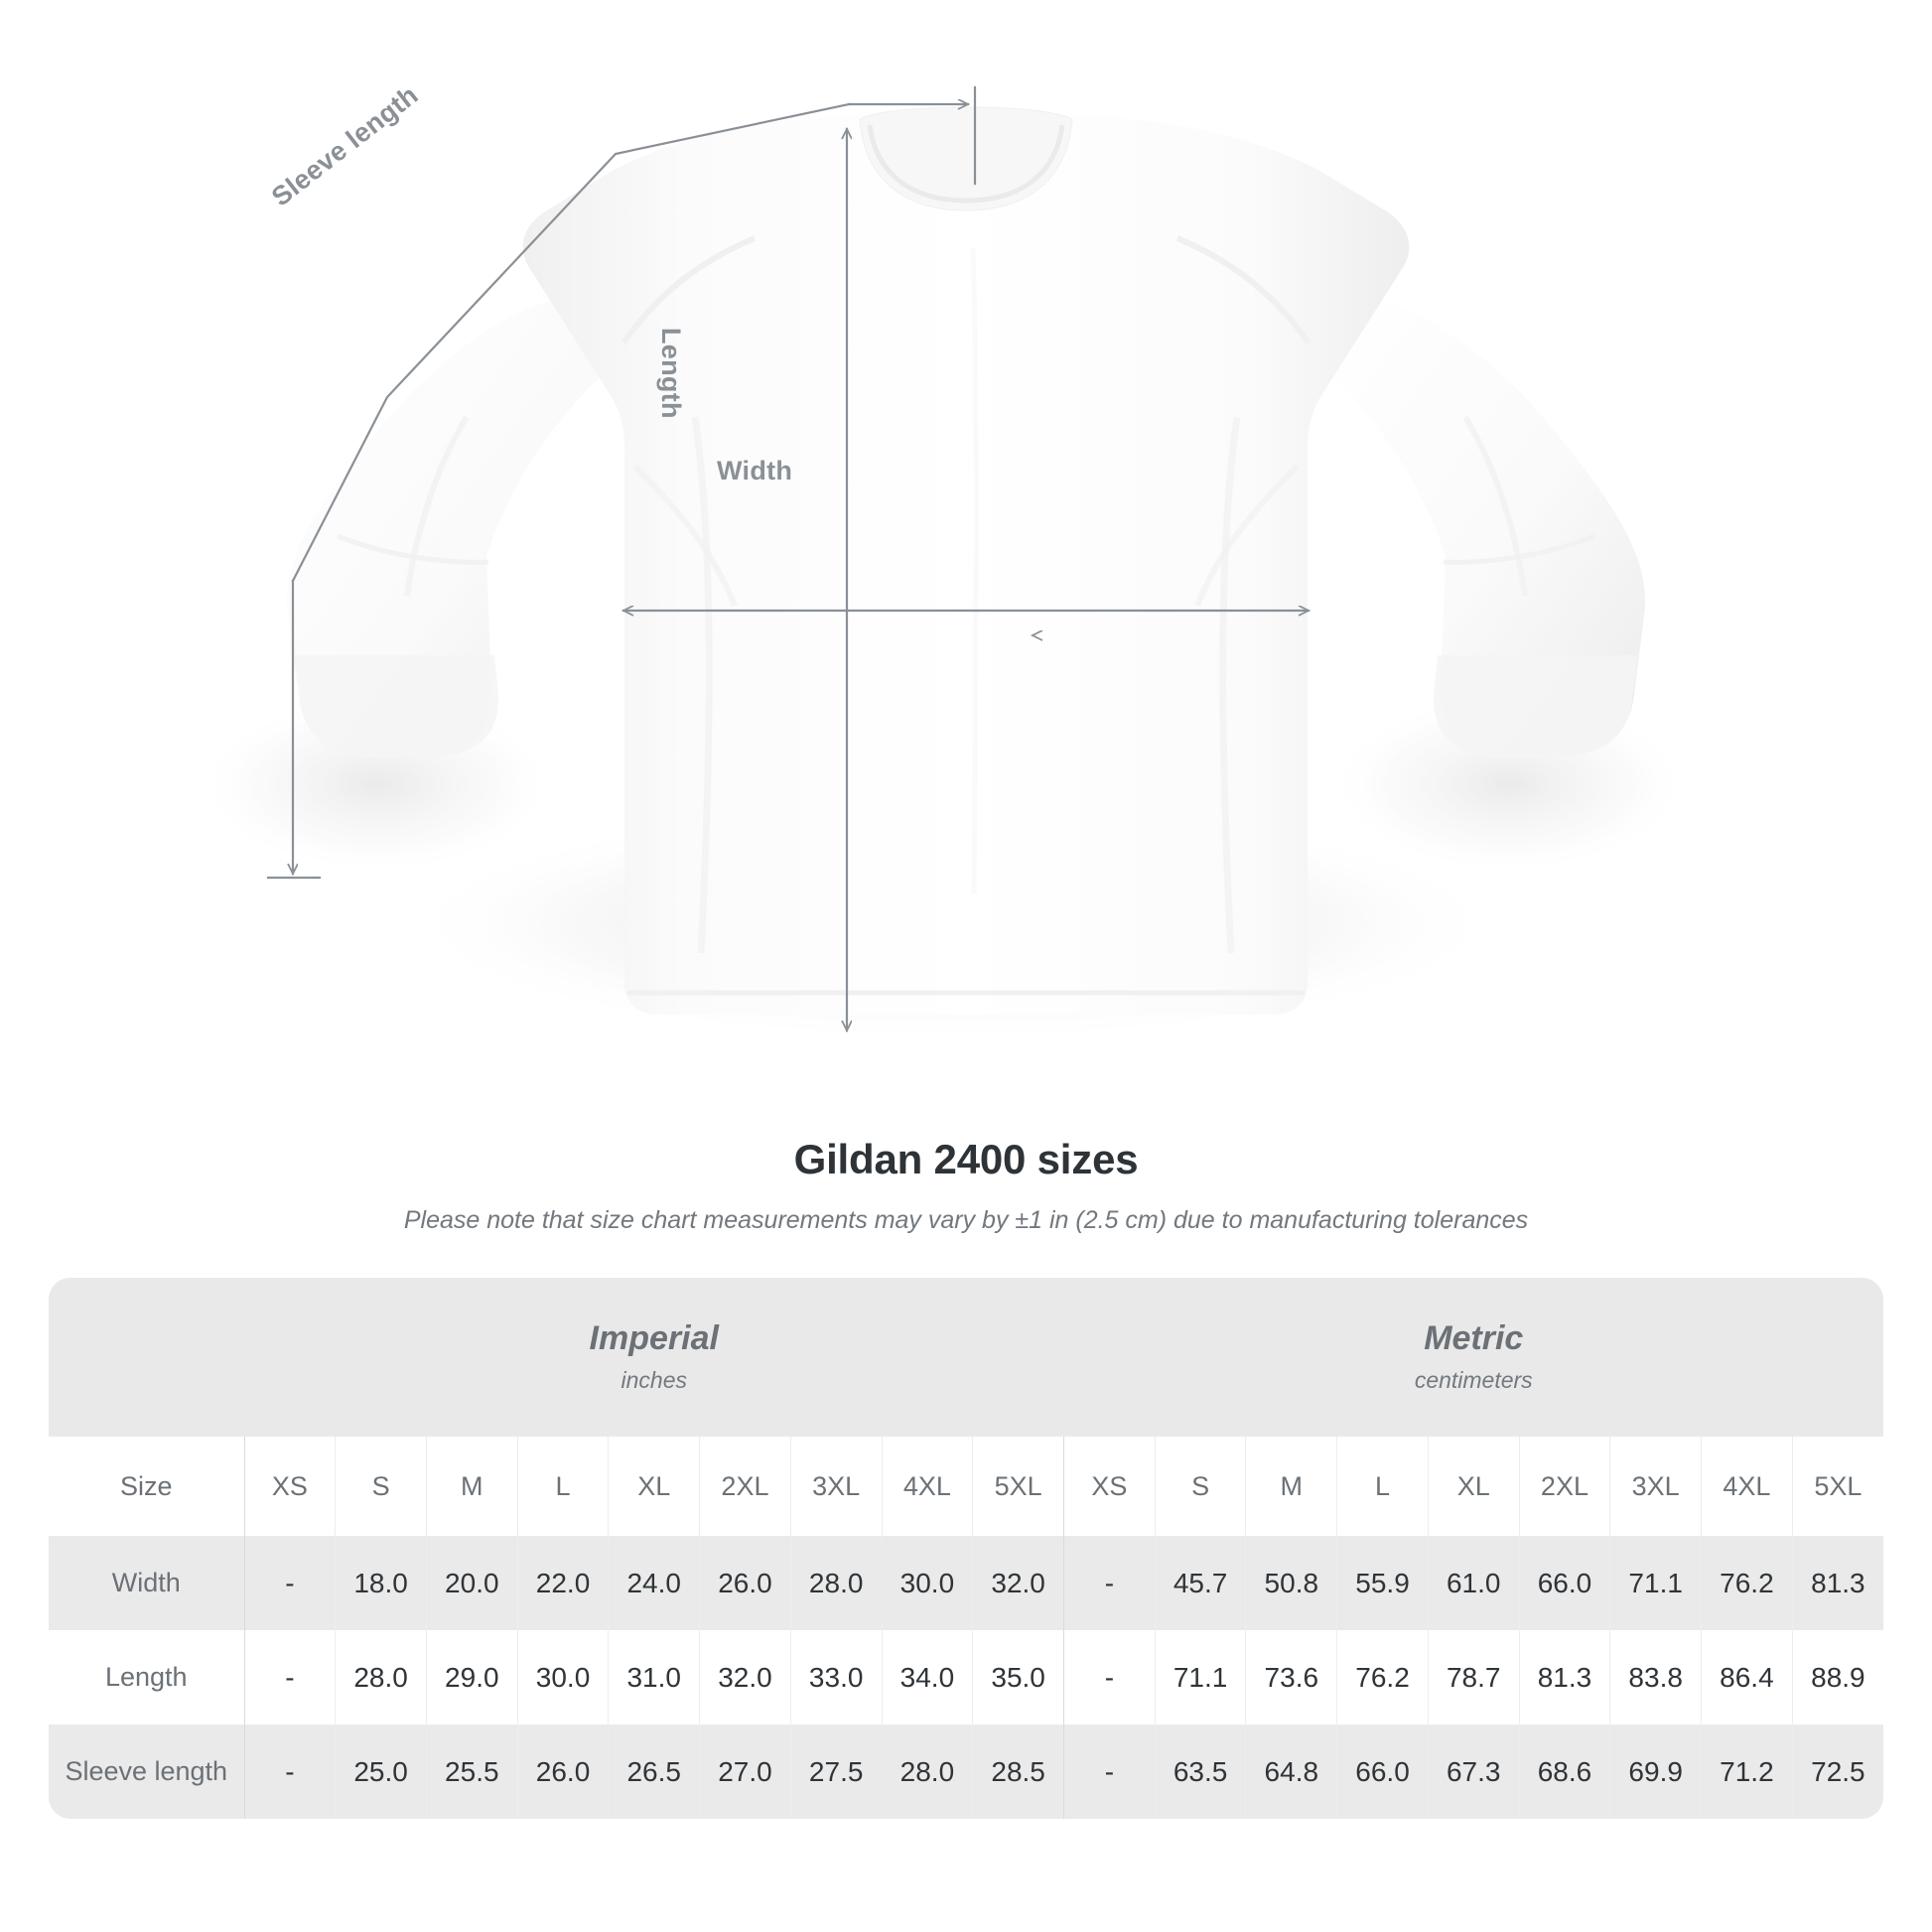 This screenshot has width=1932, height=1932. Describe the element at coordinates (562, 1486) in the screenshot. I see `size-header-imperial-l: L` at that location.